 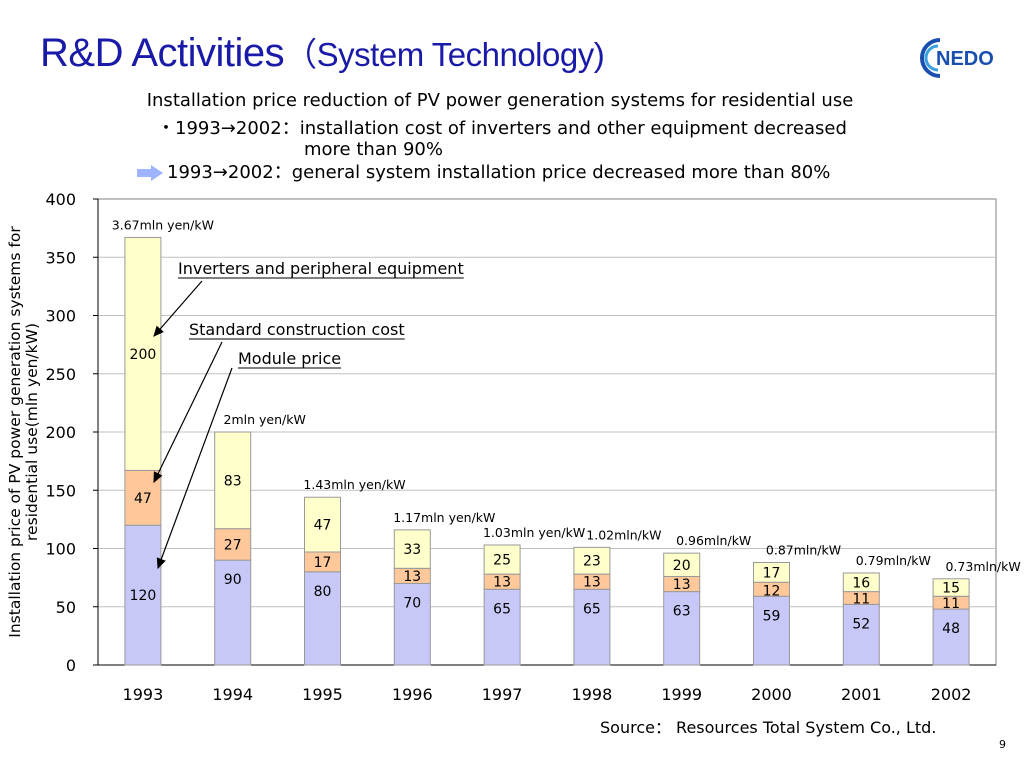 I want to click on bar-total-label: 1.17mln yen/kW, so click(x=444, y=517).